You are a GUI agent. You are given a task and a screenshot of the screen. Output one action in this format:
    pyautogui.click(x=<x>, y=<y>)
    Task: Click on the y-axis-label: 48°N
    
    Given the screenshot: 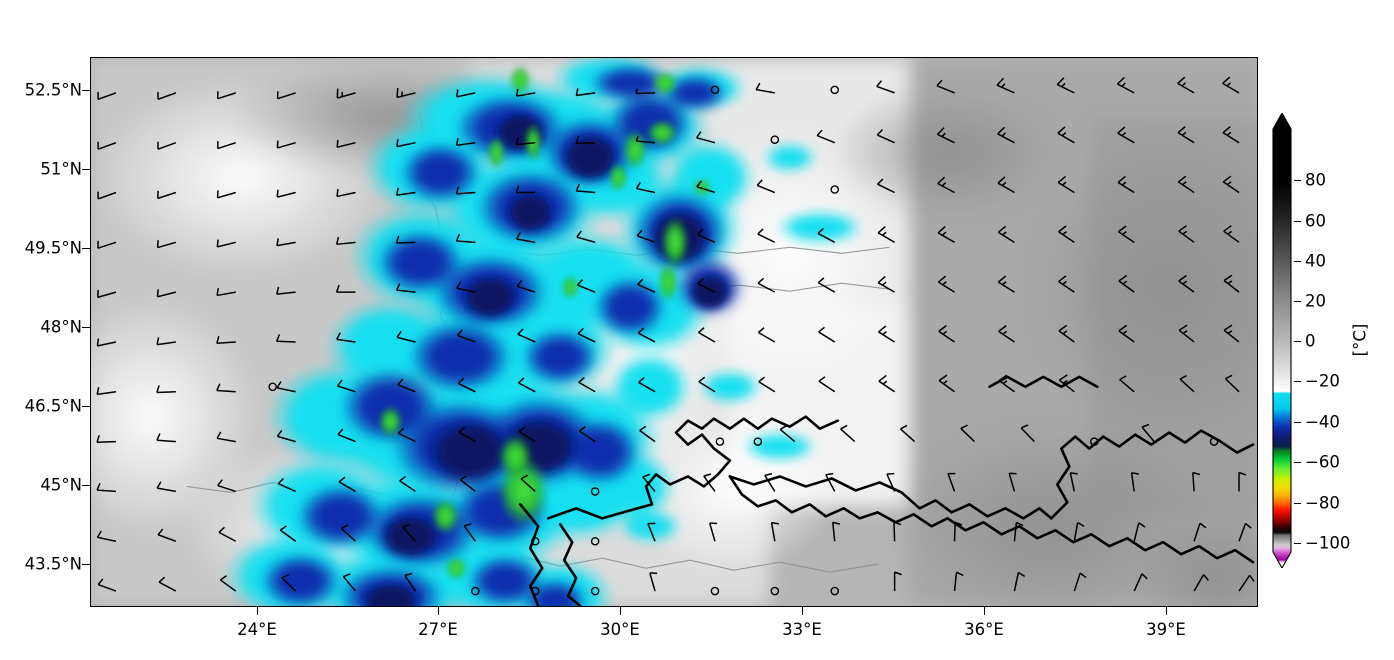 What is the action you would take?
    pyautogui.click(x=61, y=327)
    